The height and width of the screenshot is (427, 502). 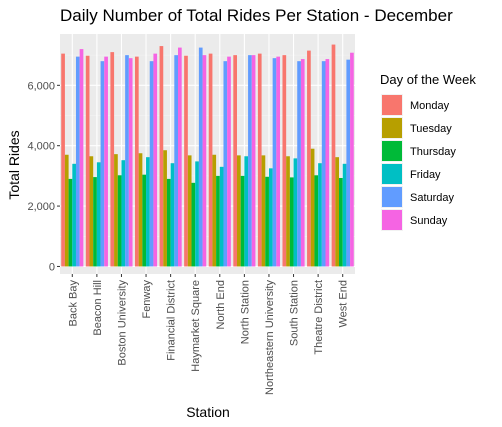 I want to click on legend-label-monday: Monday, so click(x=430, y=106).